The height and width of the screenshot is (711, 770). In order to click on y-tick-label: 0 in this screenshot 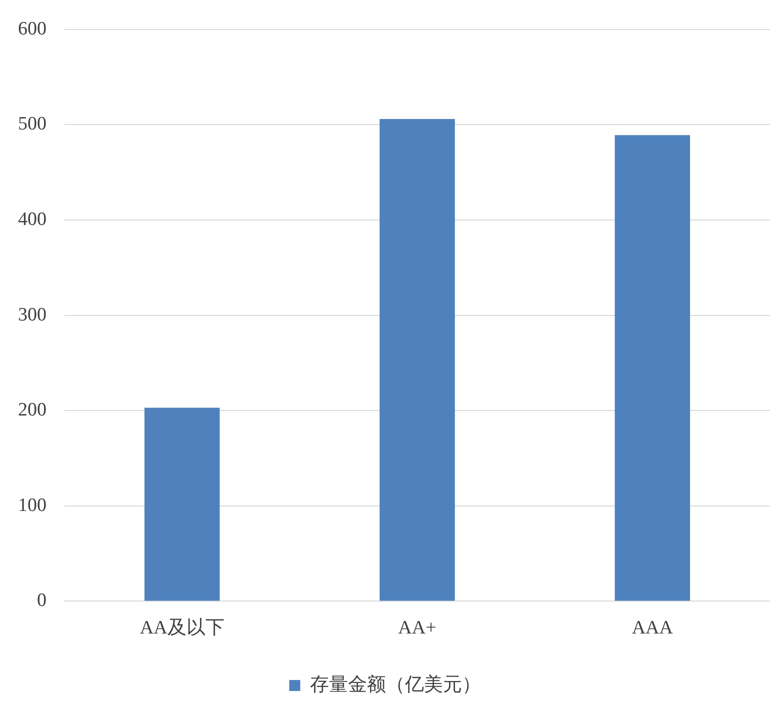, I will do `click(41, 601)`.